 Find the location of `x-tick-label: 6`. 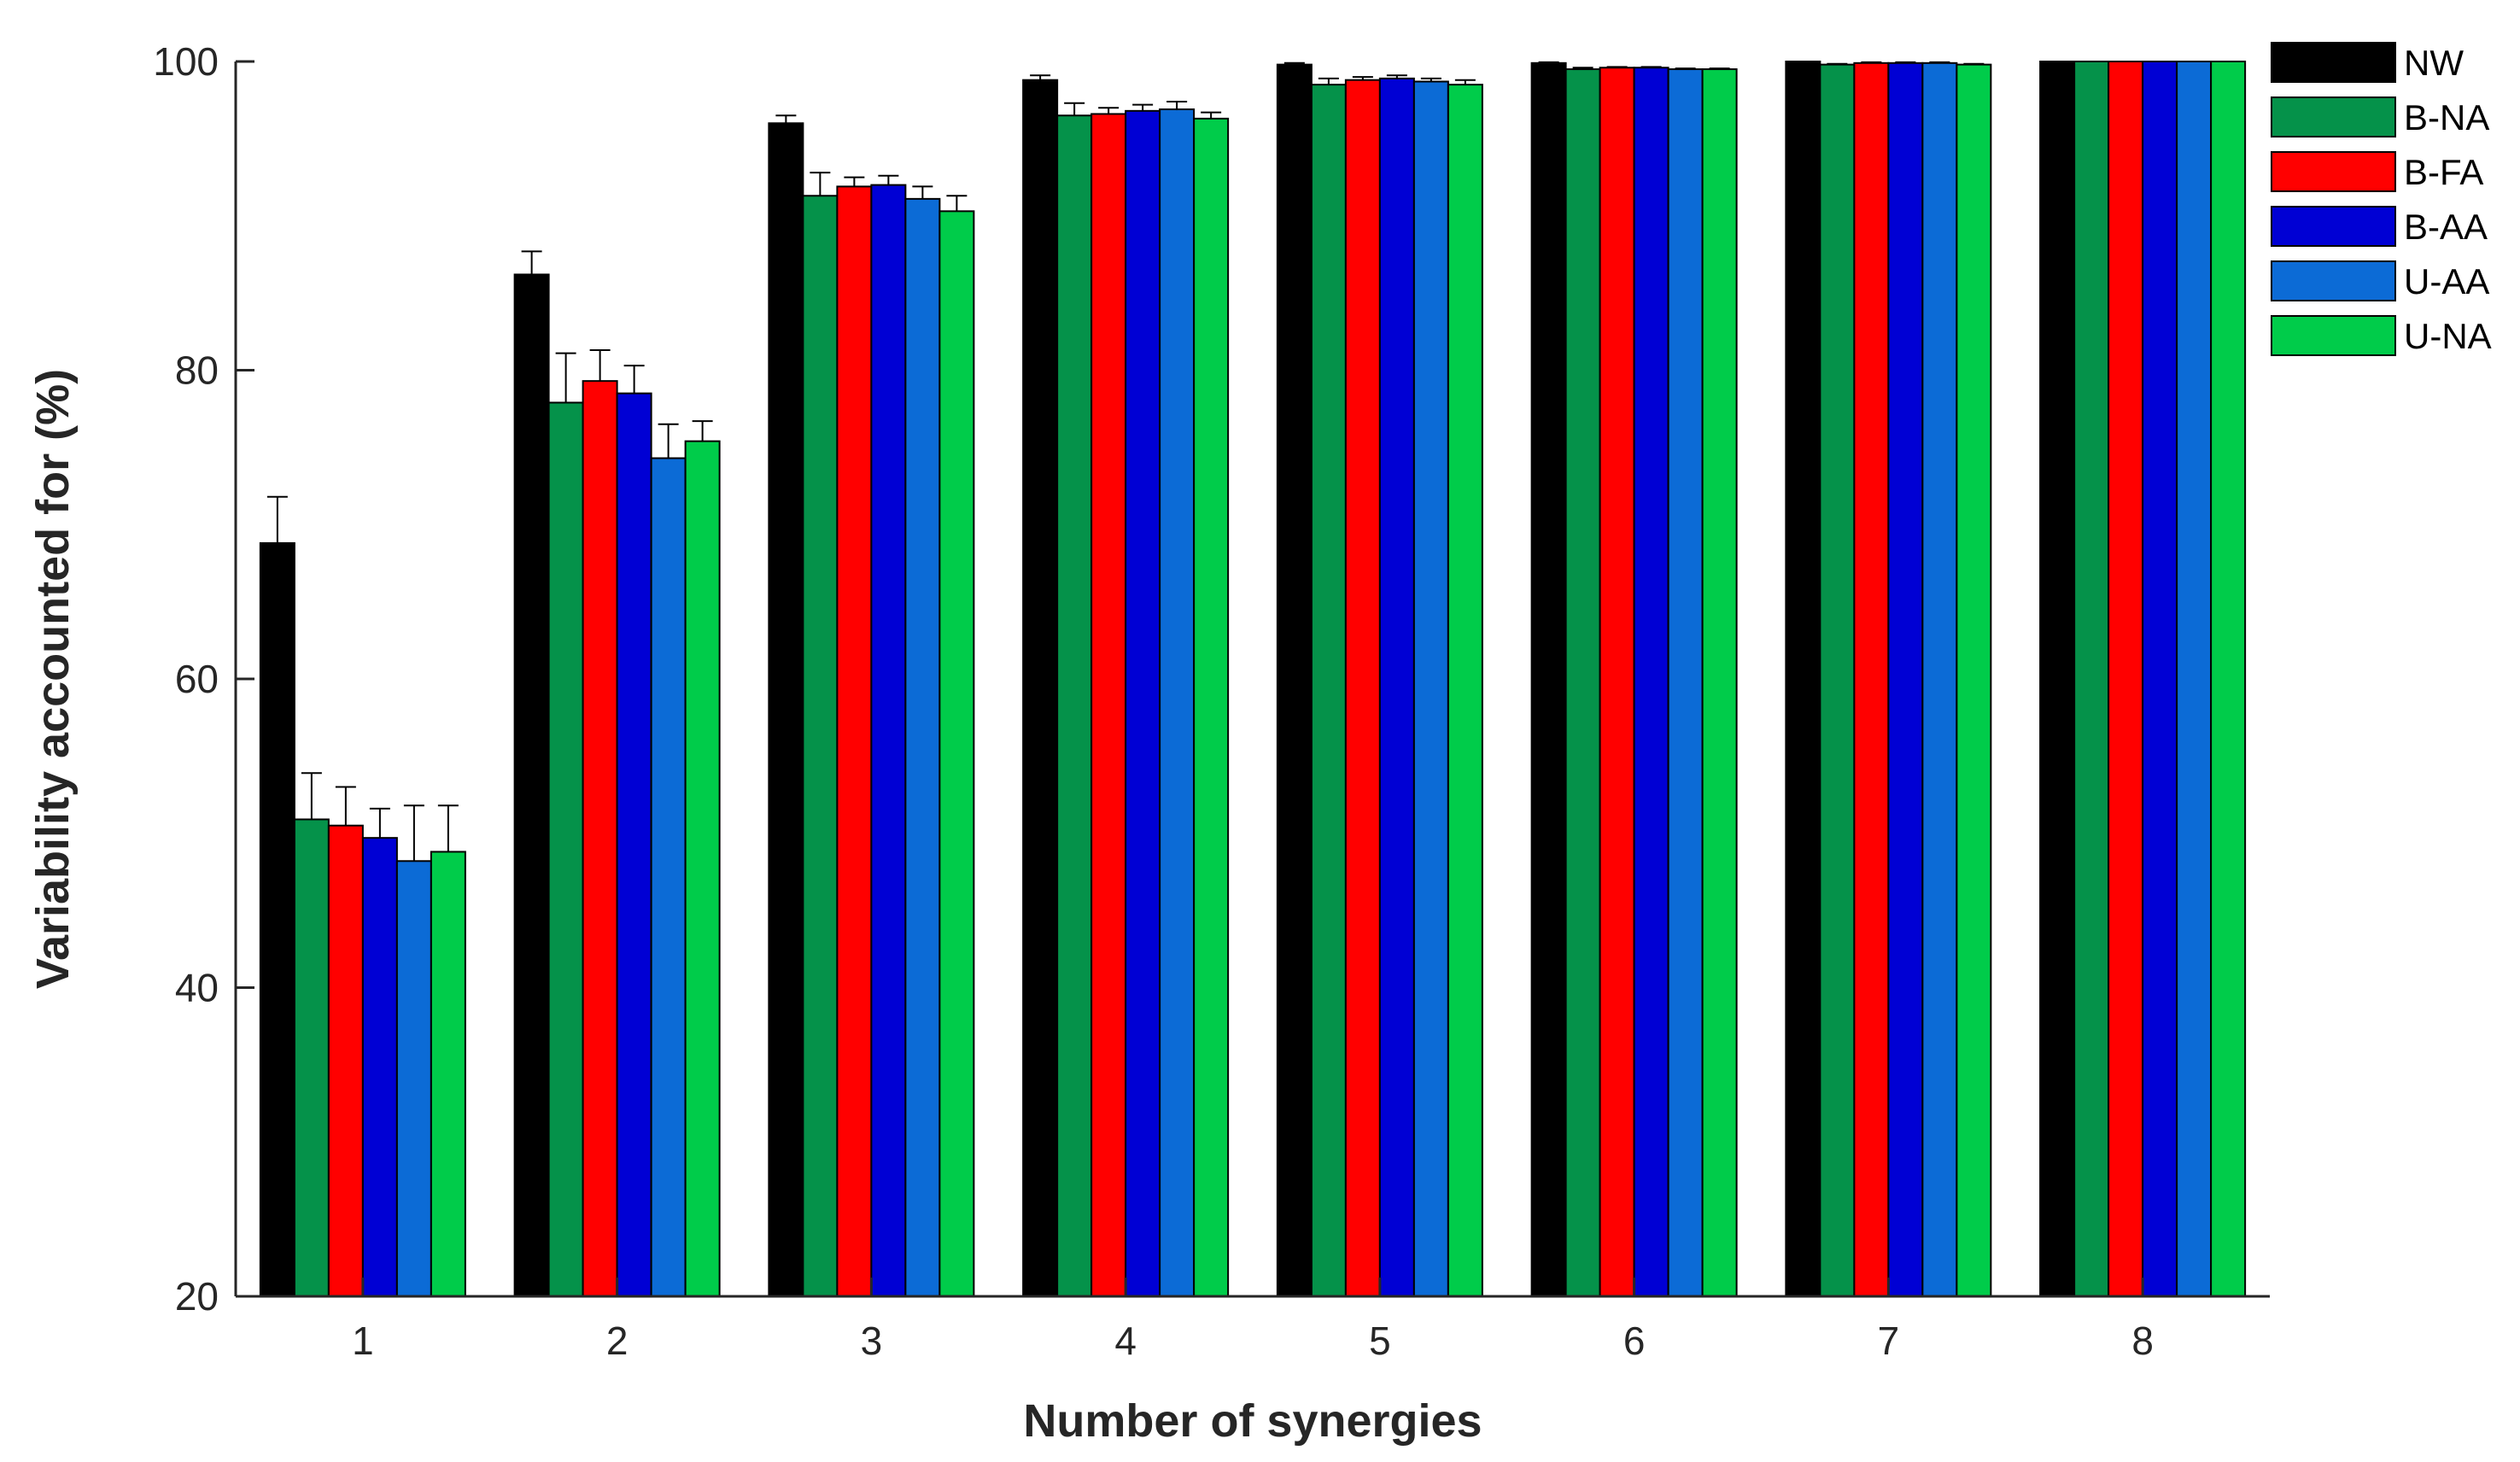

x-tick-label: 6 is located at coordinates (1635, 1341).